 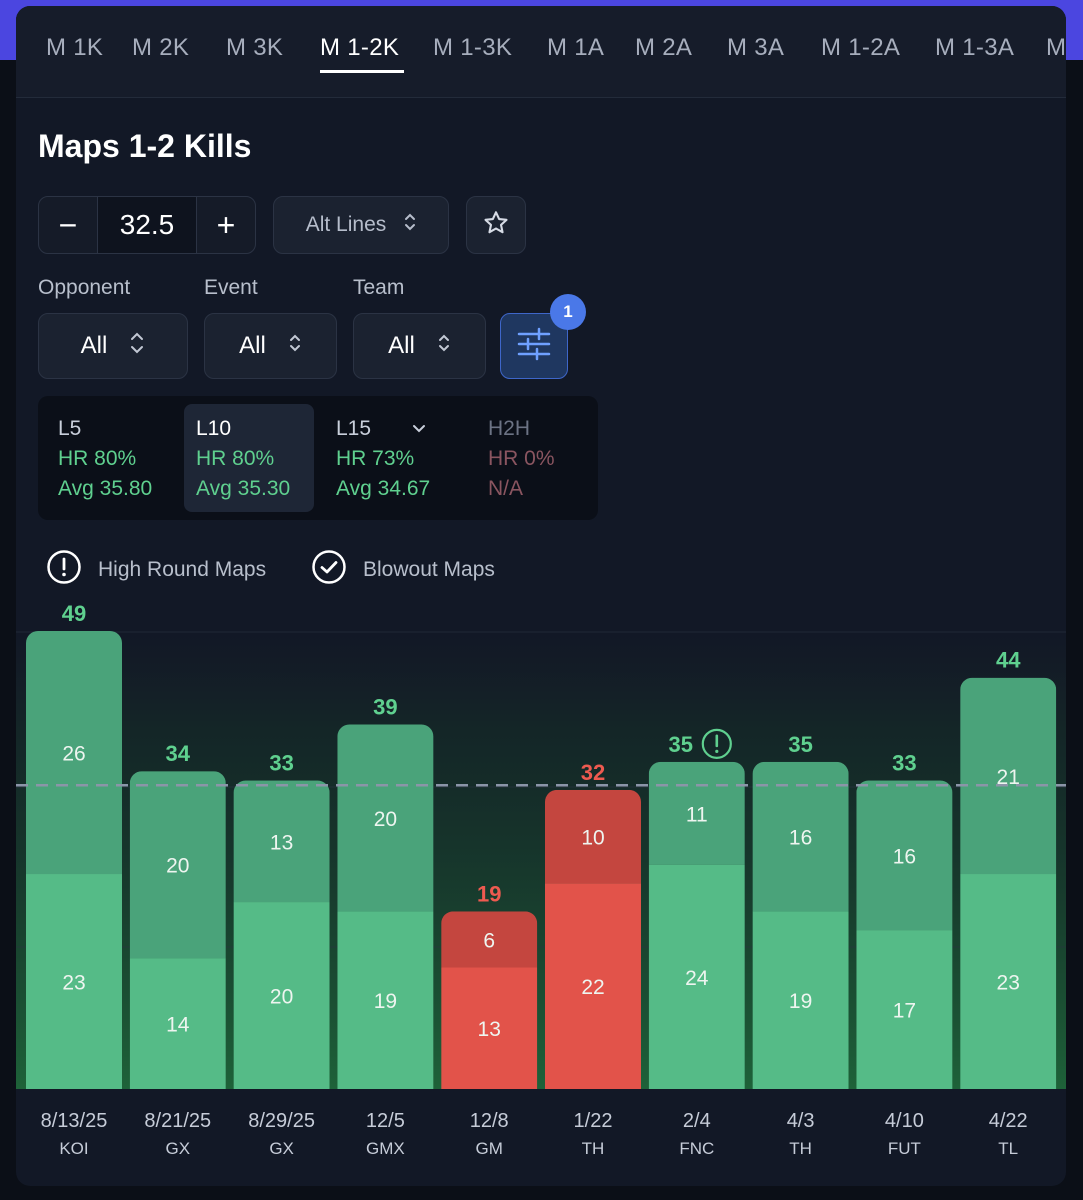 What do you see at coordinates (419, 429) in the screenshot?
I see `chevron-down-icon` at bounding box center [419, 429].